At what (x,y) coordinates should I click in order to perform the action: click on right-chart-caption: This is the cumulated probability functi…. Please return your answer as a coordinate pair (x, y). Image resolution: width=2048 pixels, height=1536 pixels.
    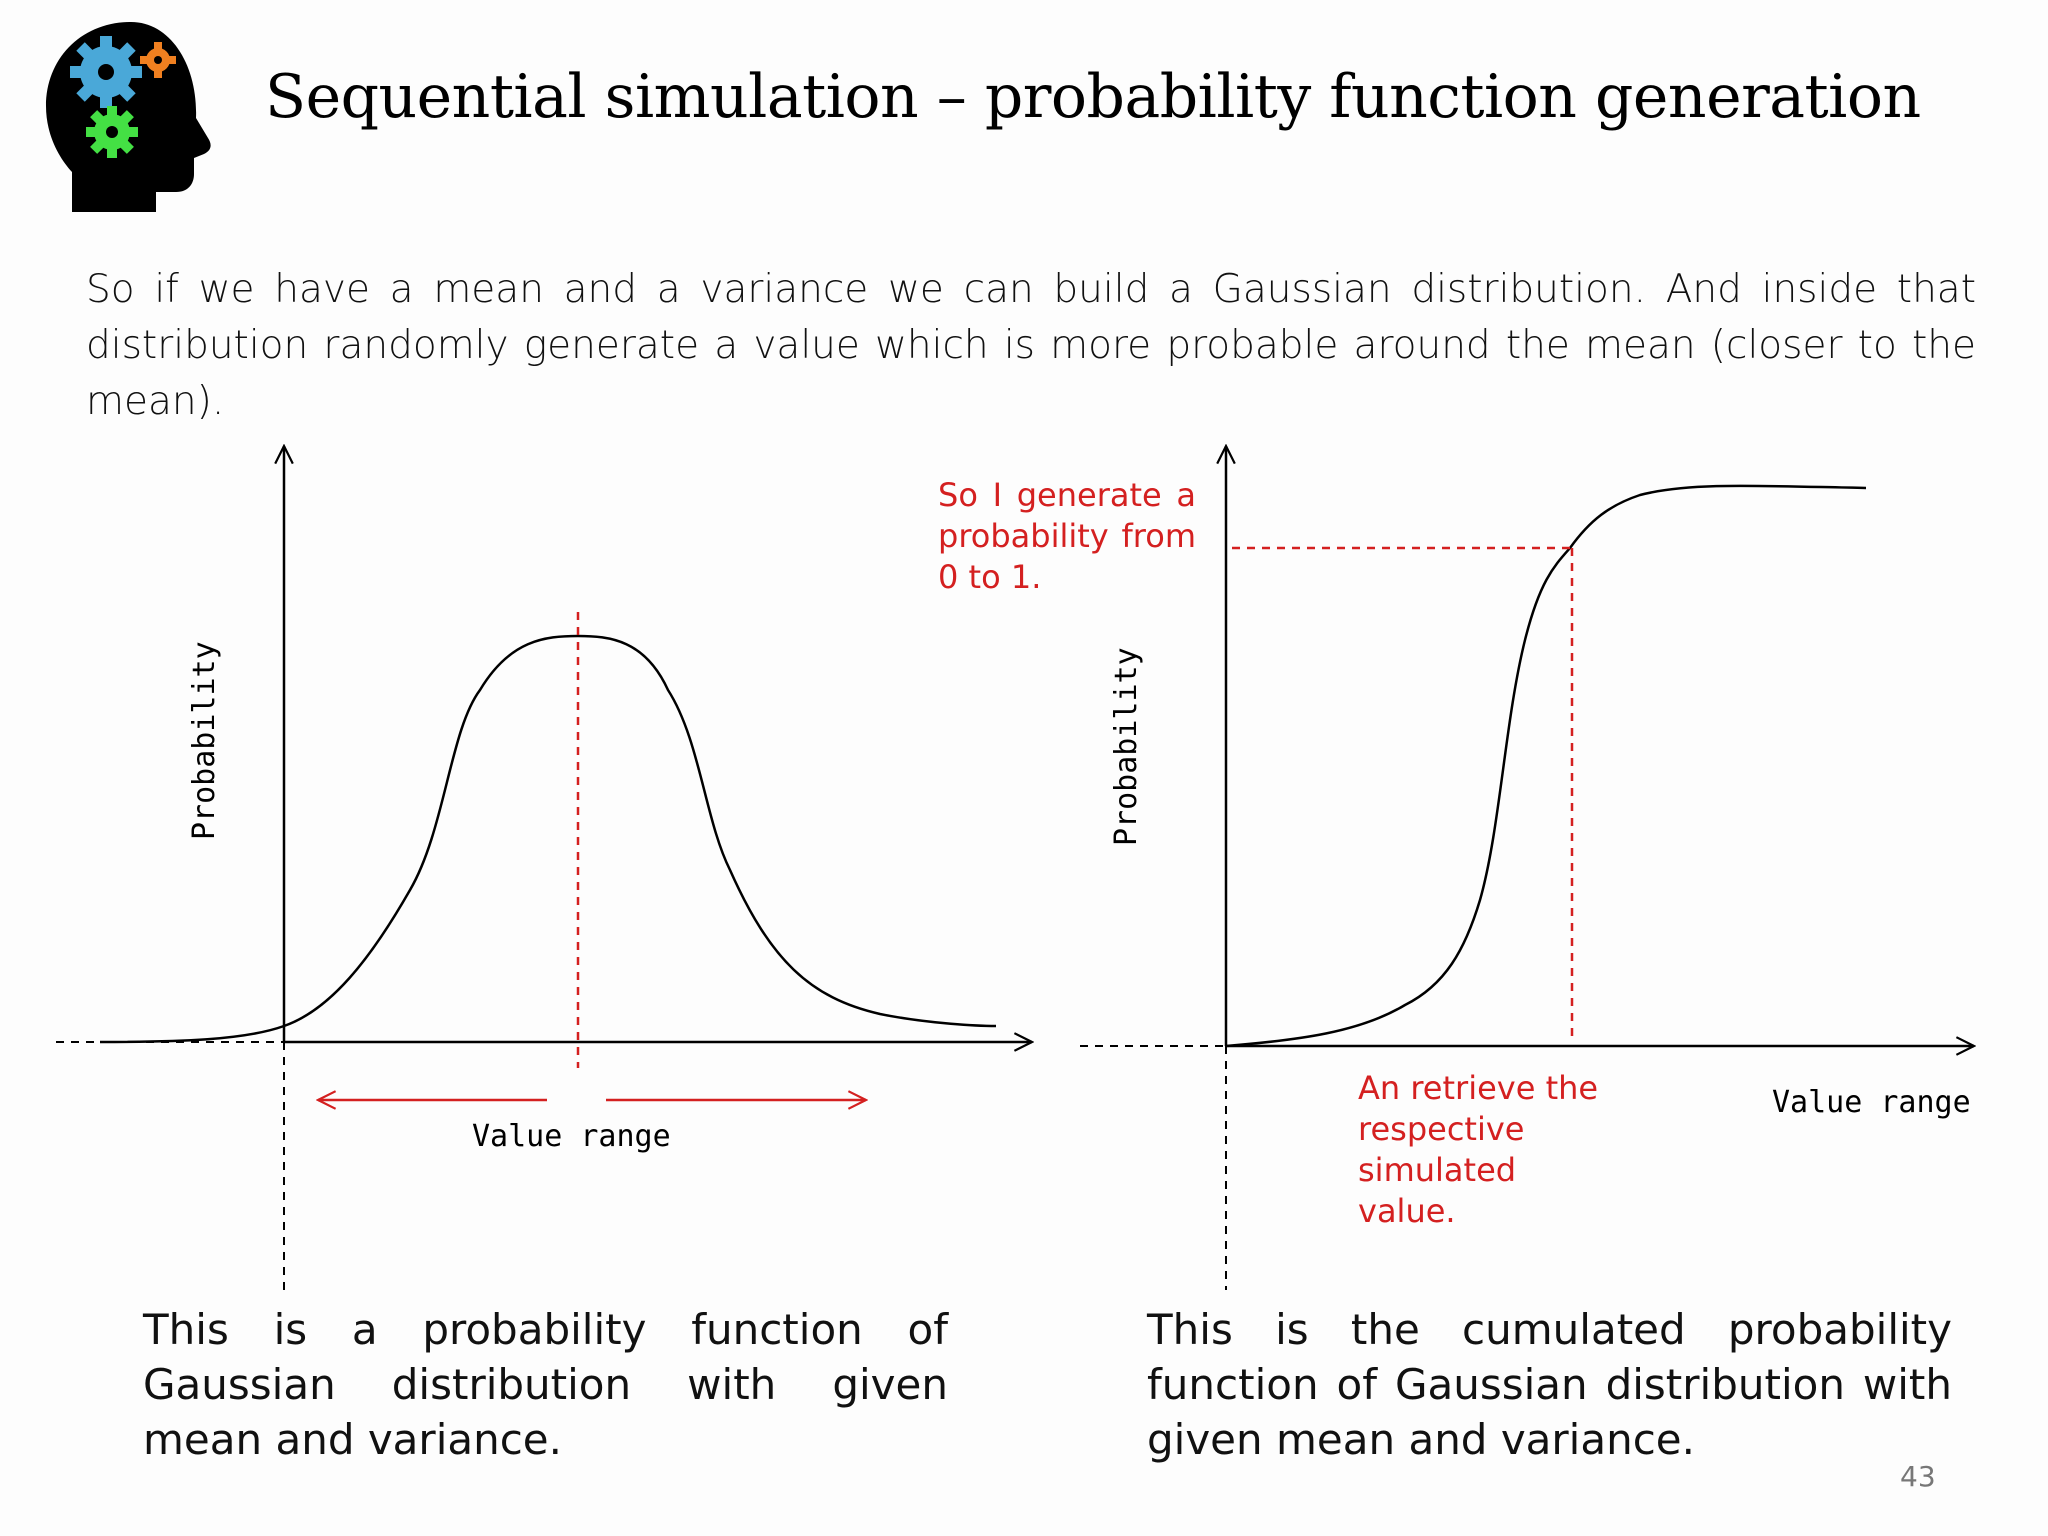
    Looking at the image, I should click on (1549, 1384).